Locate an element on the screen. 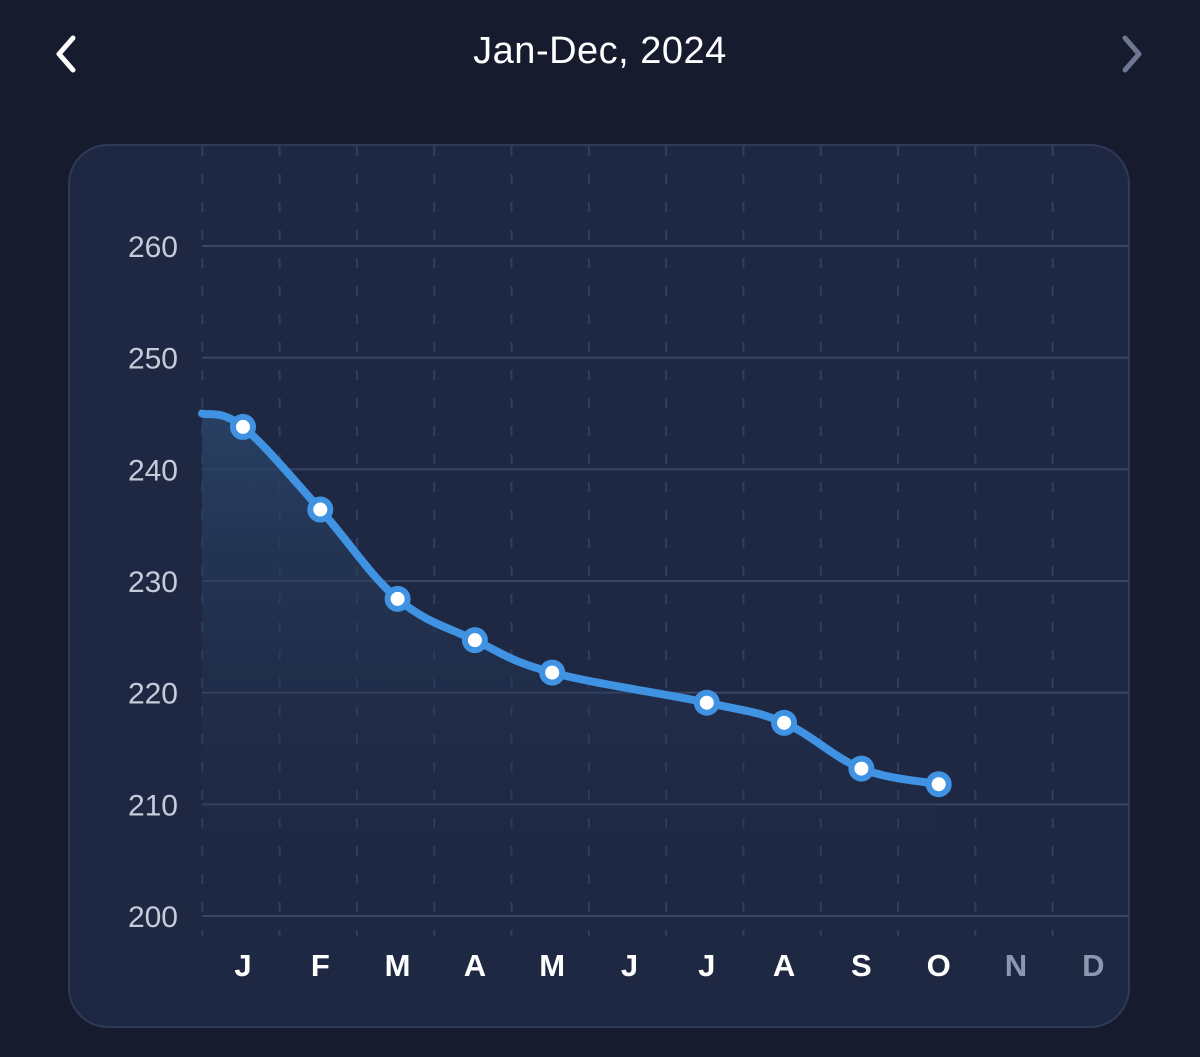  previous-period-button is located at coordinates (66, 54).